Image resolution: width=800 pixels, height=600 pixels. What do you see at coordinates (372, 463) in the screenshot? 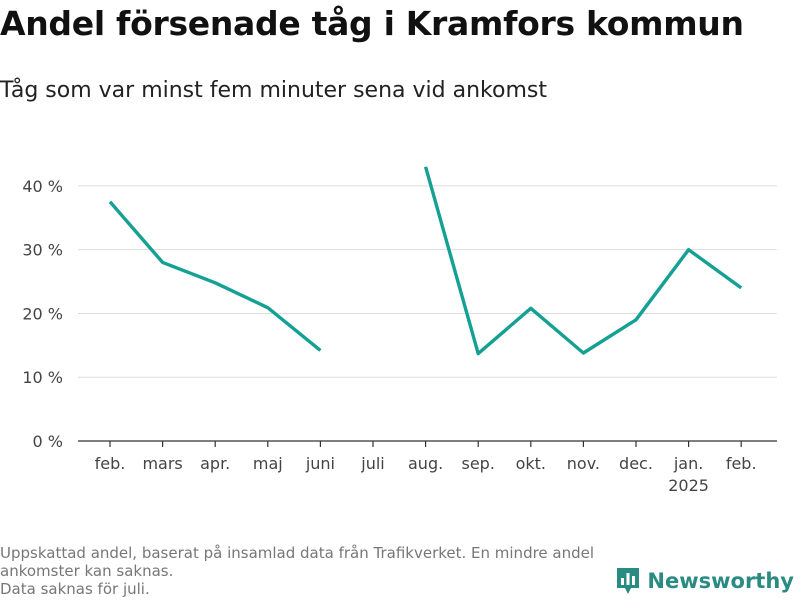
I see `x-tick-label: juli` at bounding box center [372, 463].